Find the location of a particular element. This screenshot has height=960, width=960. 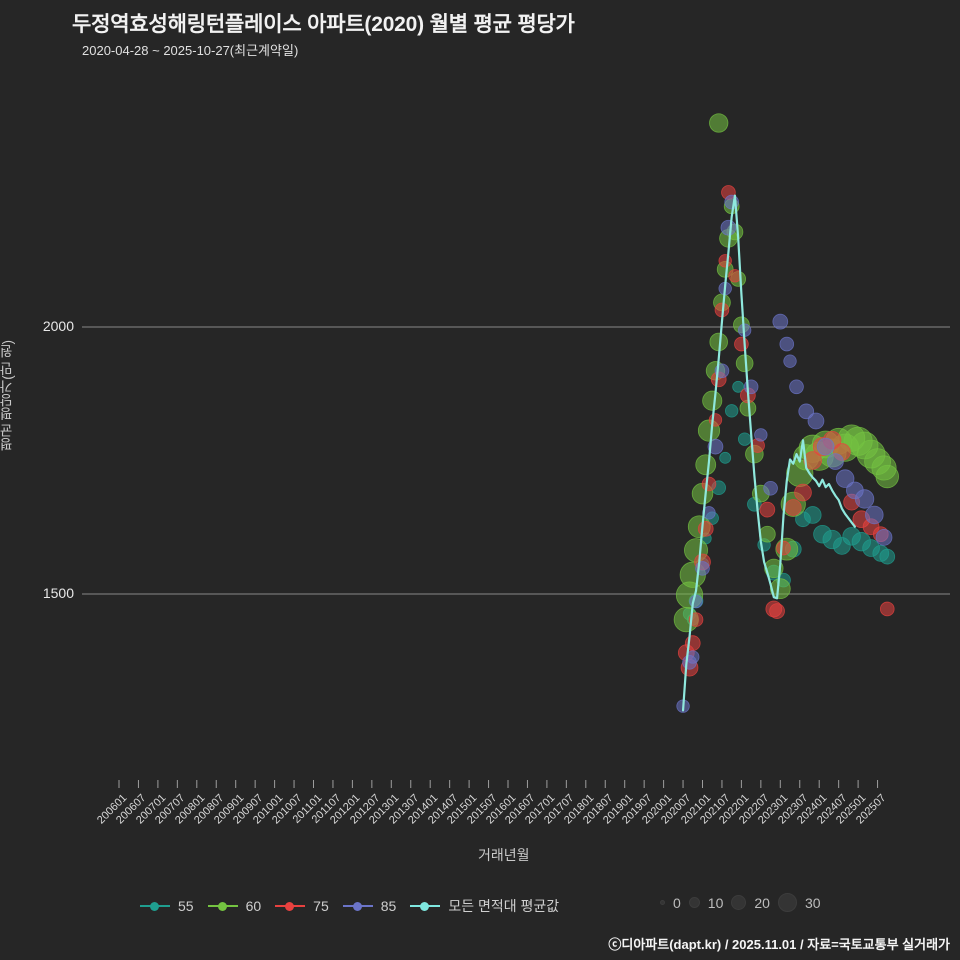

series-legend: 55 60 75 85 모든 면적대 평균값 is located at coordinates (356, 906).